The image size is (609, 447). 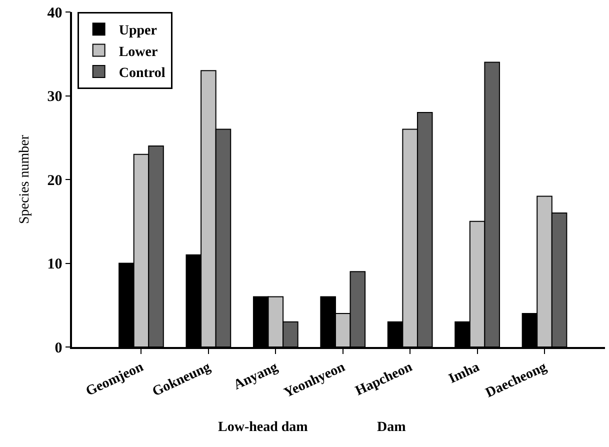 I want to click on x-tick-label: Imha, so click(x=464, y=374).